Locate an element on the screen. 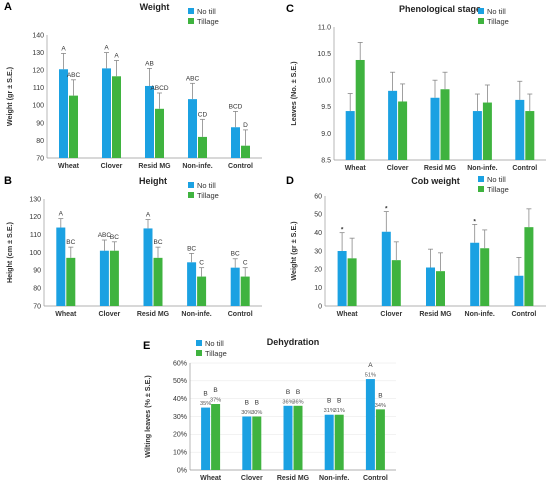 The width and height of the screenshot is (550, 490). data-label: 51% is located at coordinates (370, 376).